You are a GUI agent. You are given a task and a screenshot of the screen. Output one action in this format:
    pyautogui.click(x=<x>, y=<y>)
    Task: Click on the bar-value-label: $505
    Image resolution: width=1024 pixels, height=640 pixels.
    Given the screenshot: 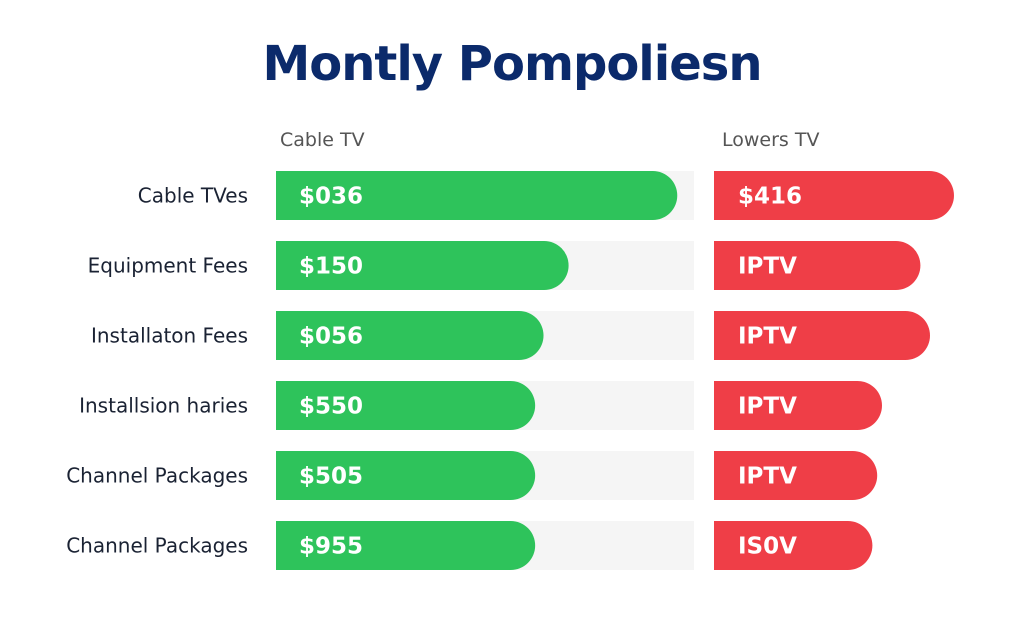 What is the action you would take?
    pyautogui.click(x=331, y=477)
    